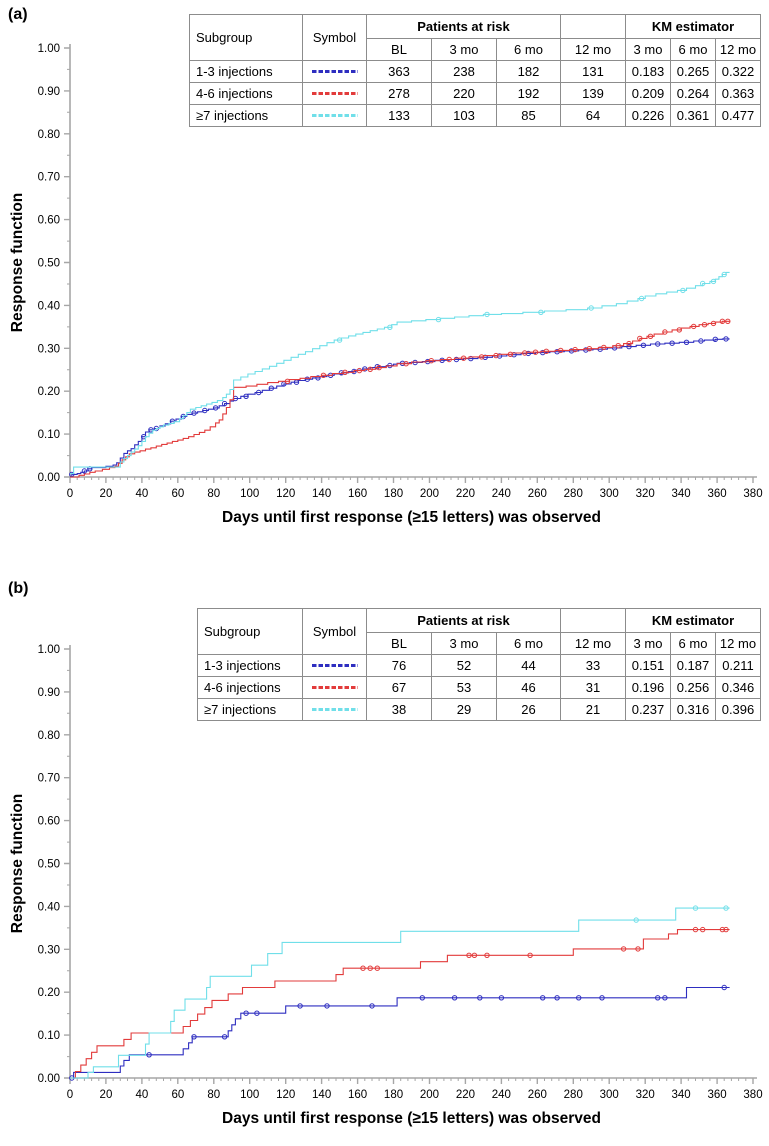 This screenshot has height=1146, width=769. What do you see at coordinates (693, 115) in the screenshot?
I see `km-estimator-value: 0.361` at bounding box center [693, 115].